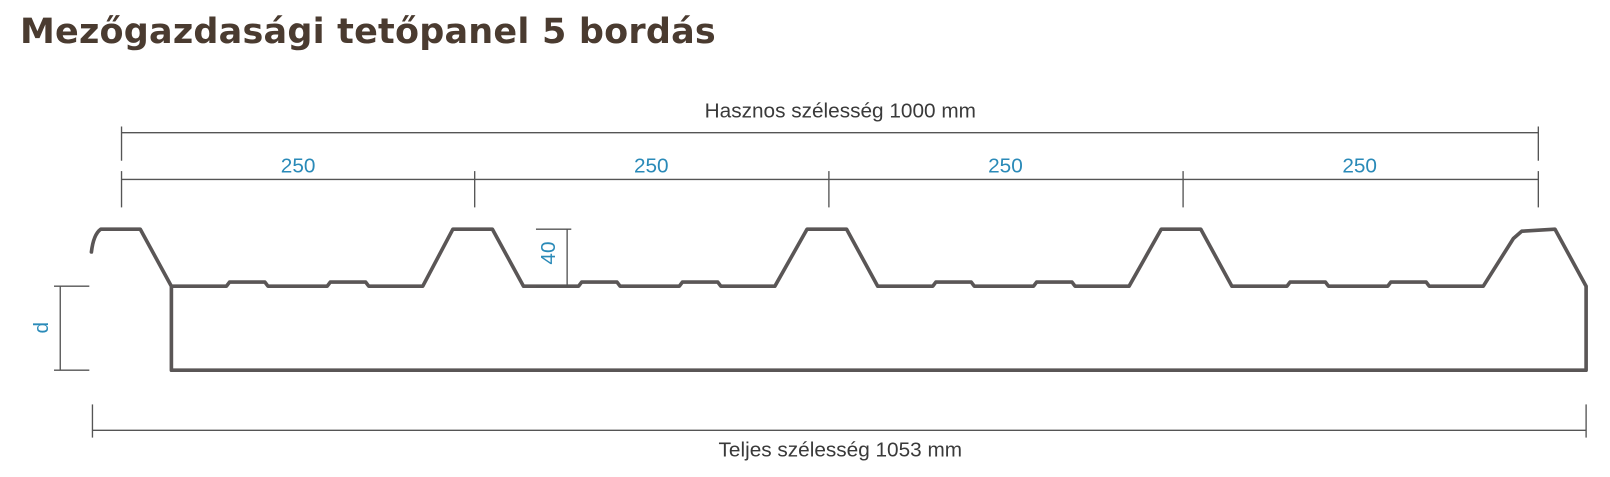 The width and height of the screenshot is (1610, 477). What do you see at coordinates (60, 328) in the screenshot?
I see `thickness-dimension: d` at bounding box center [60, 328].